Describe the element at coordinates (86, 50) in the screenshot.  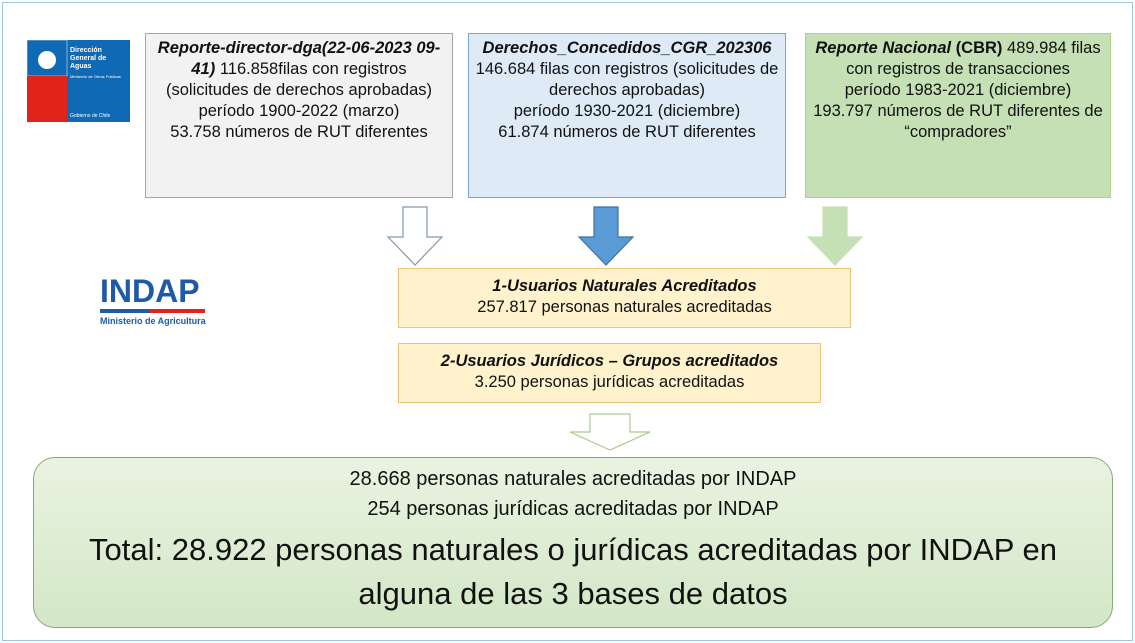
I see `dga-line: Dirección` at that location.